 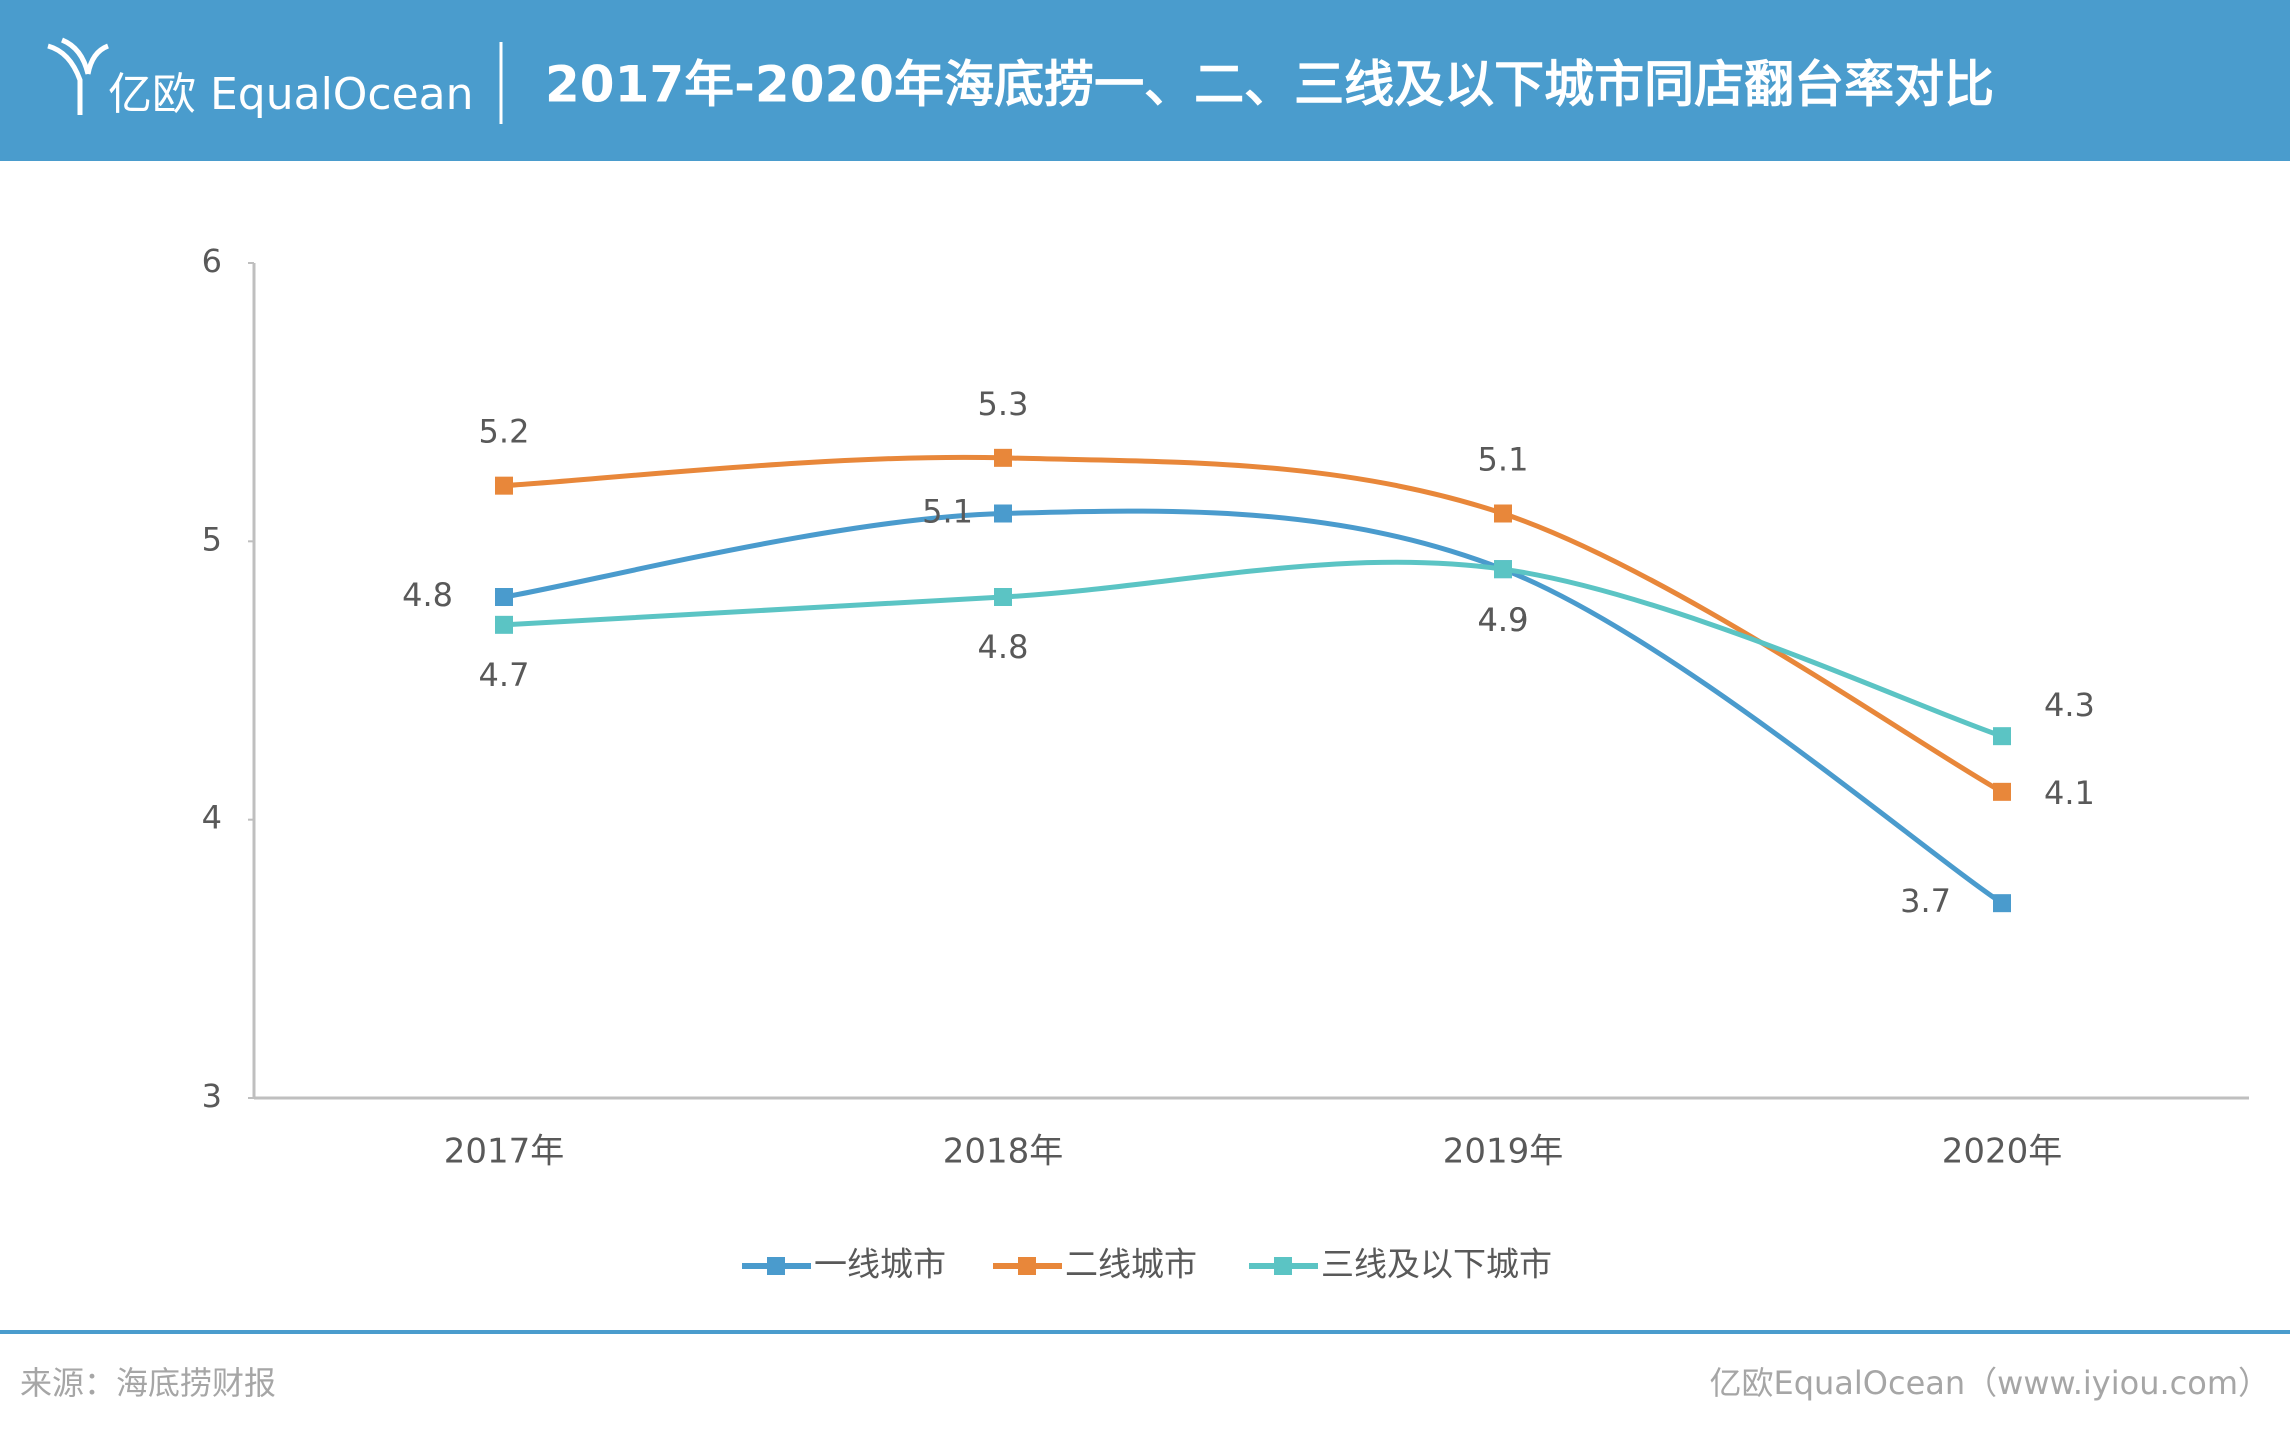 I want to click on header-band, so click(x=1145, y=80).